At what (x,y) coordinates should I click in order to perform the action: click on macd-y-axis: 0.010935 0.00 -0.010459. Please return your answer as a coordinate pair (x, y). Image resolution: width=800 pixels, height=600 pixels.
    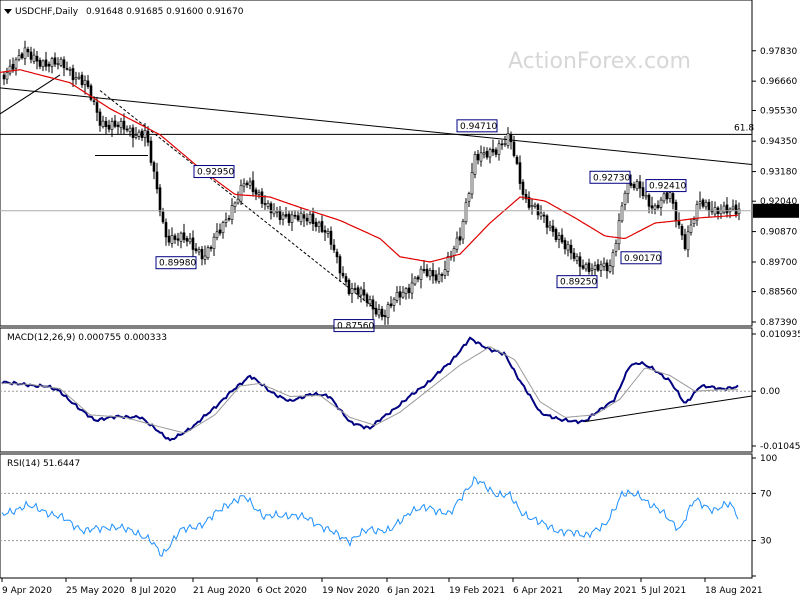
    Looking at the image, I should click on (776, 391).